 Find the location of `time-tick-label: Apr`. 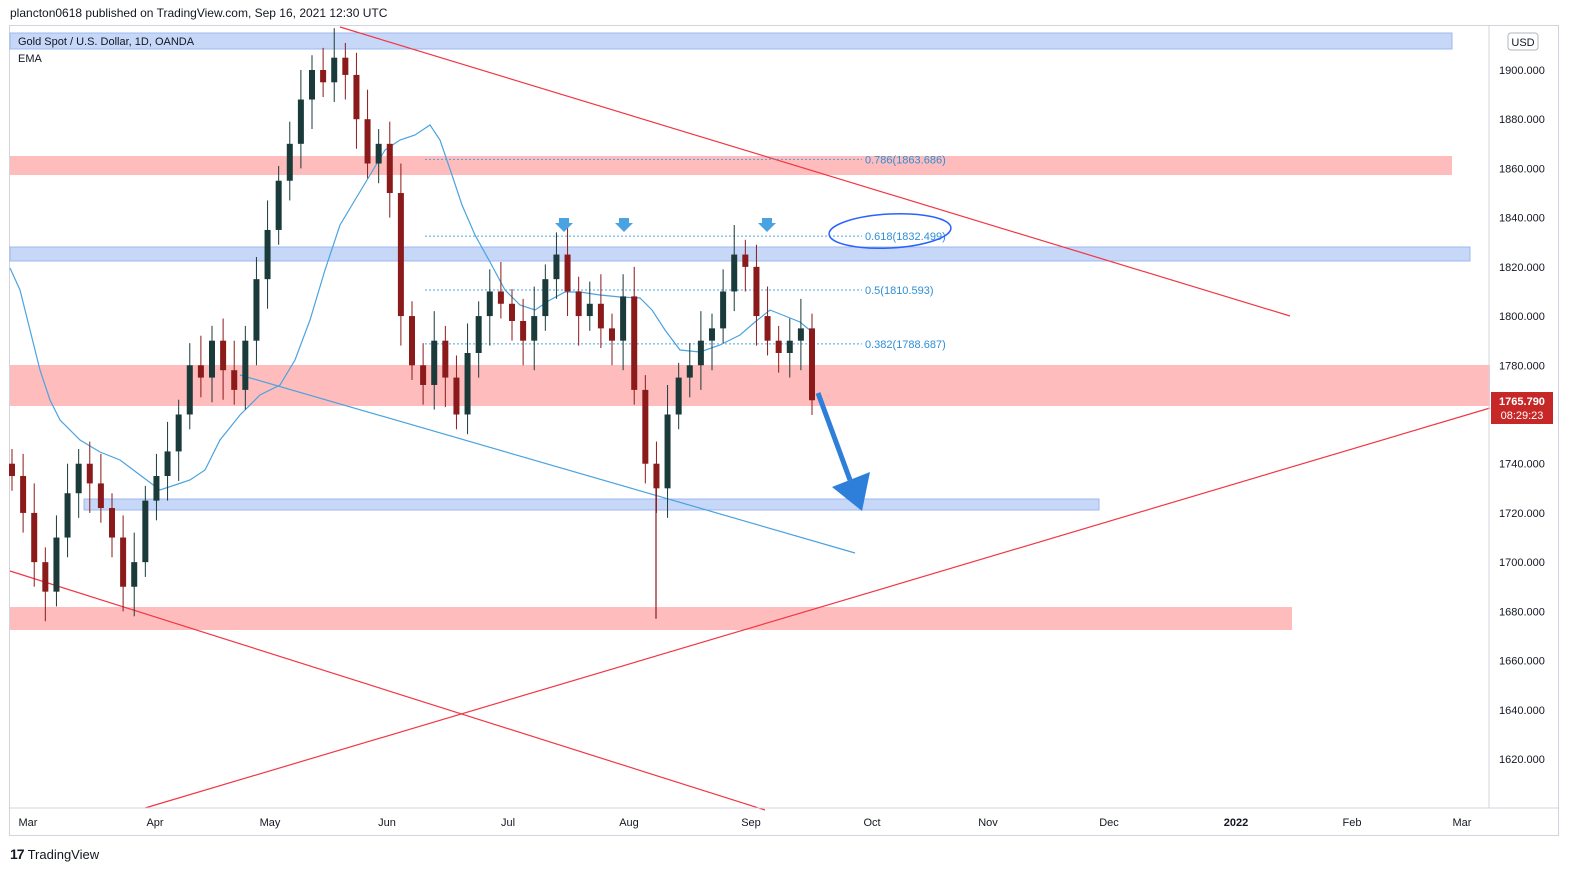

time-tick-label: Apr is located at coordinates (154, 823).